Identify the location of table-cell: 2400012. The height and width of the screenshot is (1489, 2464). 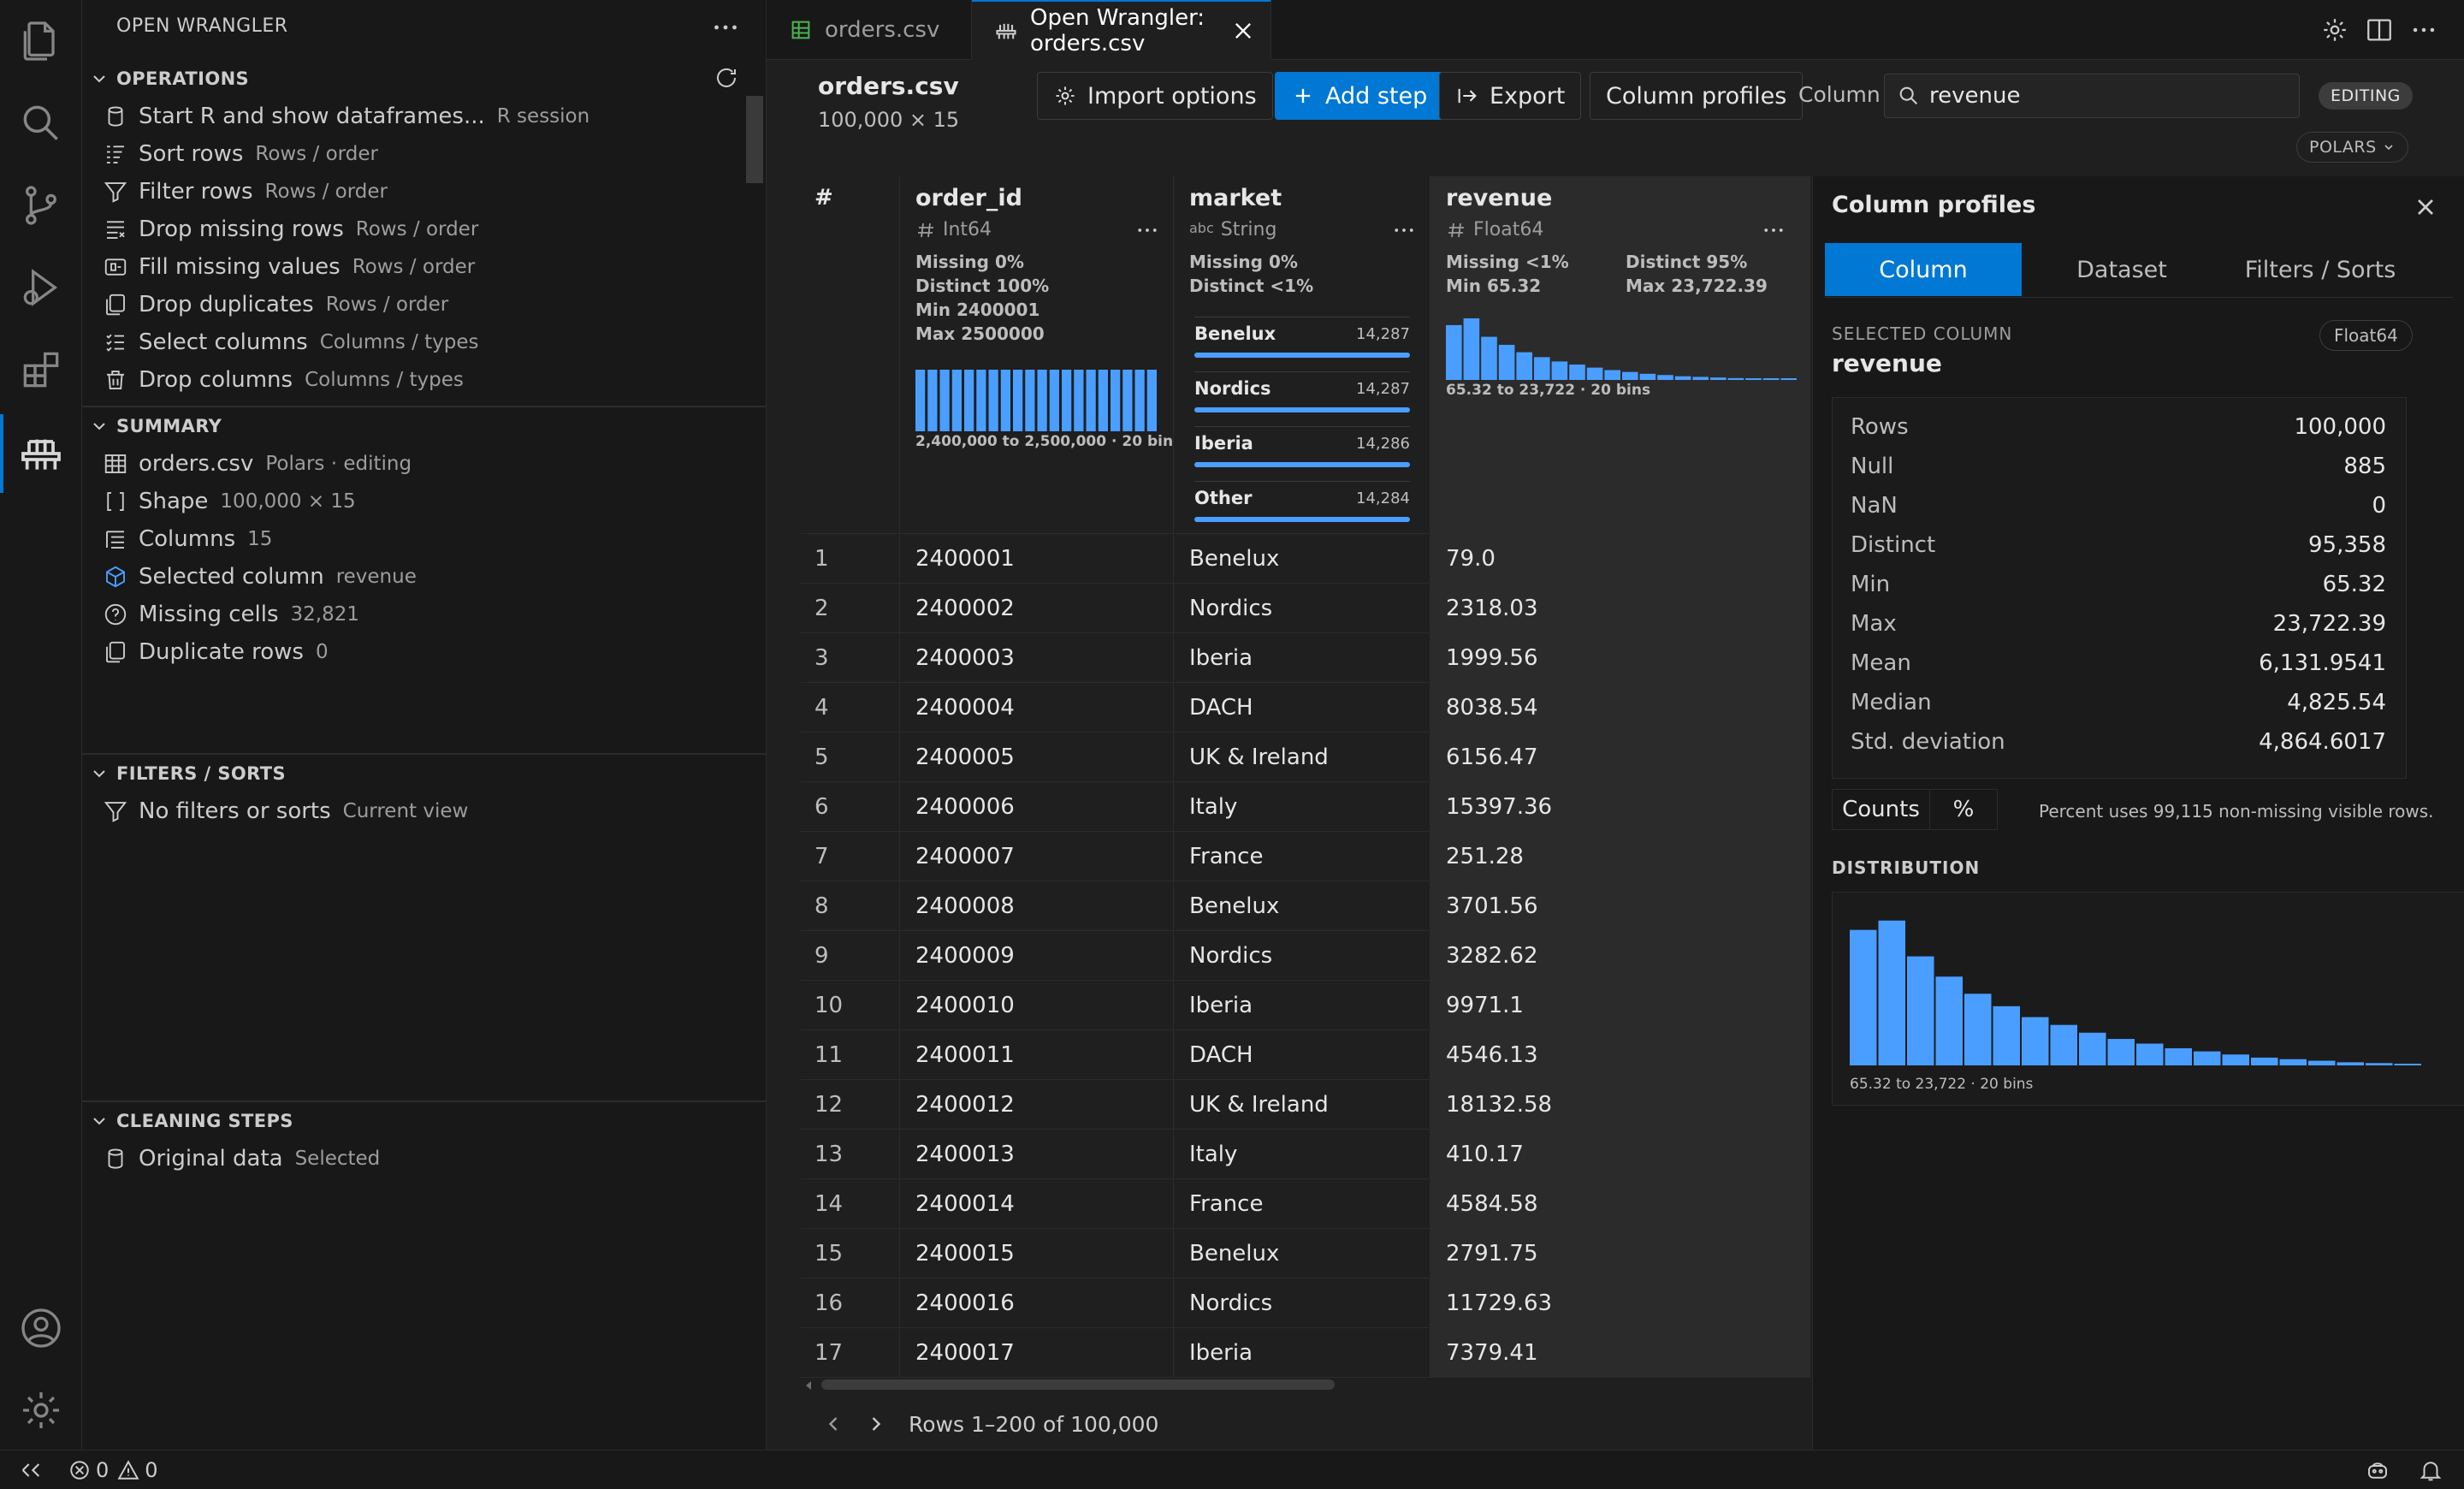
(1037, 1105).